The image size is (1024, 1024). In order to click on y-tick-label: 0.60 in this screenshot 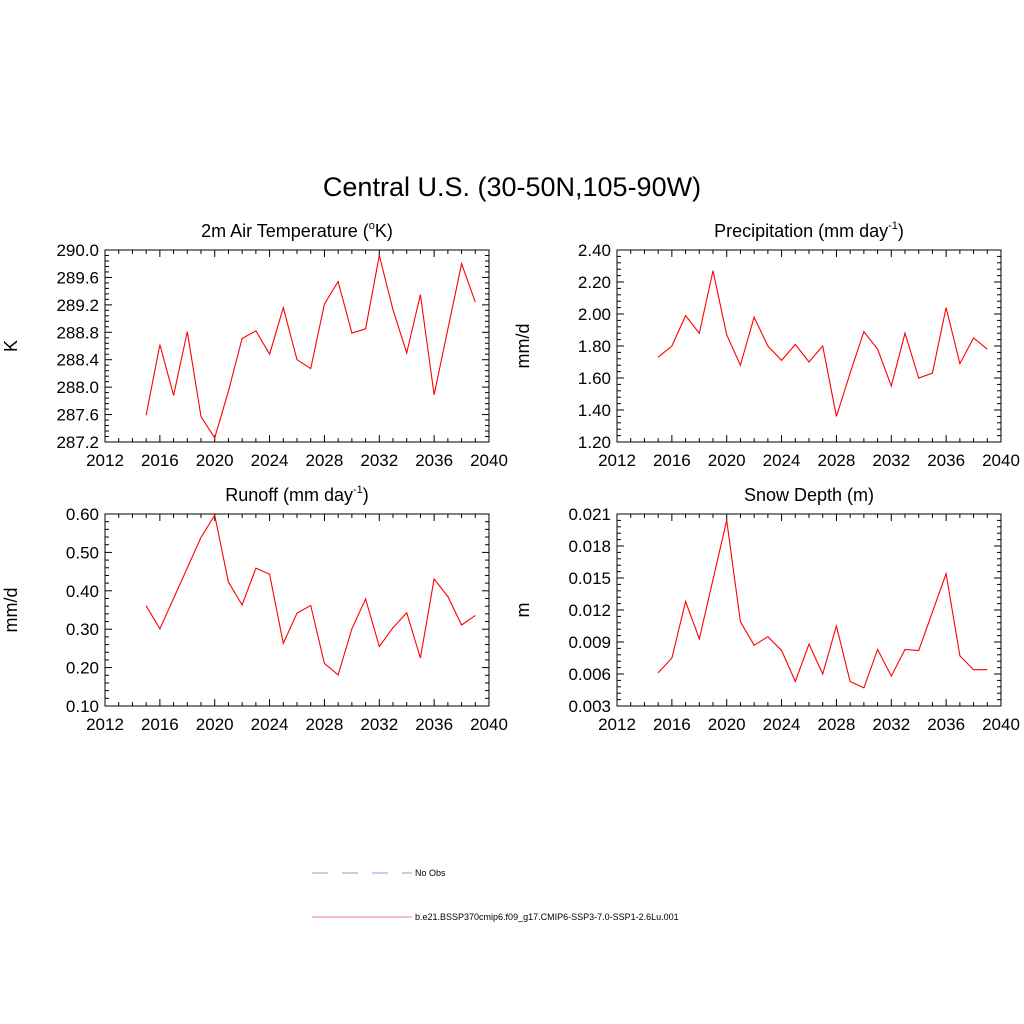, I will do `click(82, 514)`.